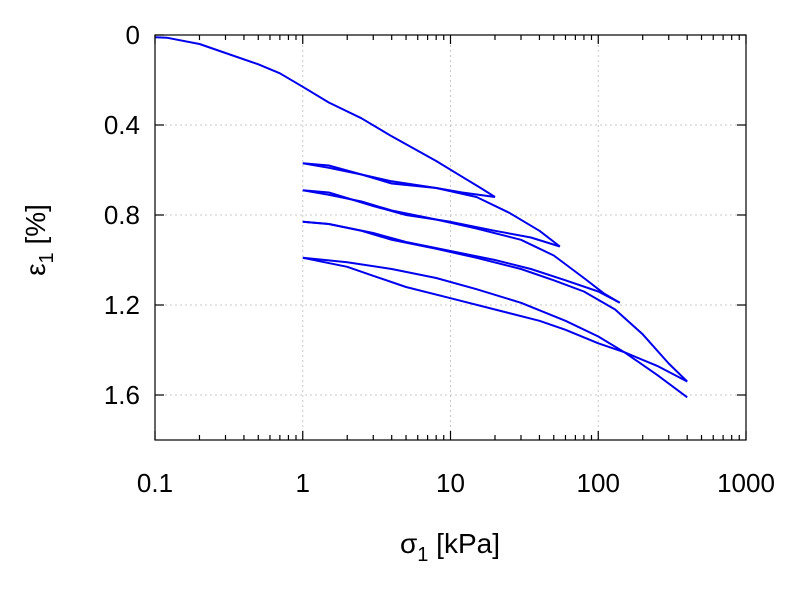 The width and height of the screenshot is (800, 600). What do you see at coordinates (155, 483) in the screenshot?
I see `x-tick-label: 0.1` at bounding box center [155, 483].